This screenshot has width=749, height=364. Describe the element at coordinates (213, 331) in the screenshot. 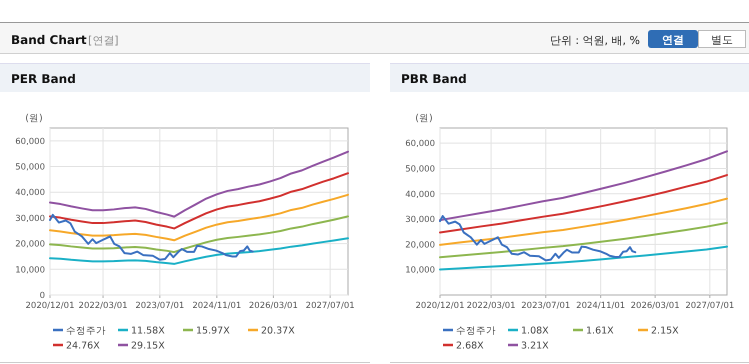

I see `legend-label: 15.97X` at that location.